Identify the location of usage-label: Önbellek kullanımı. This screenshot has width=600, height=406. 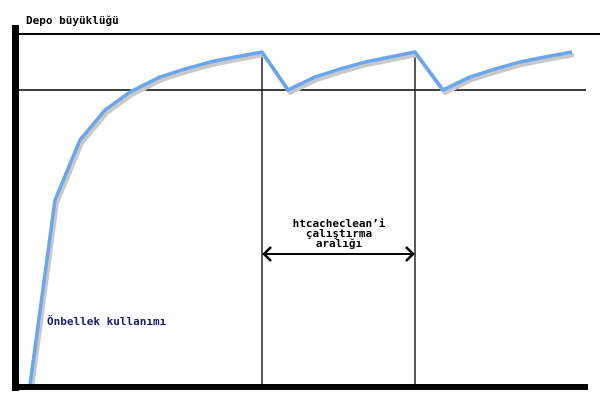
(107, 321).